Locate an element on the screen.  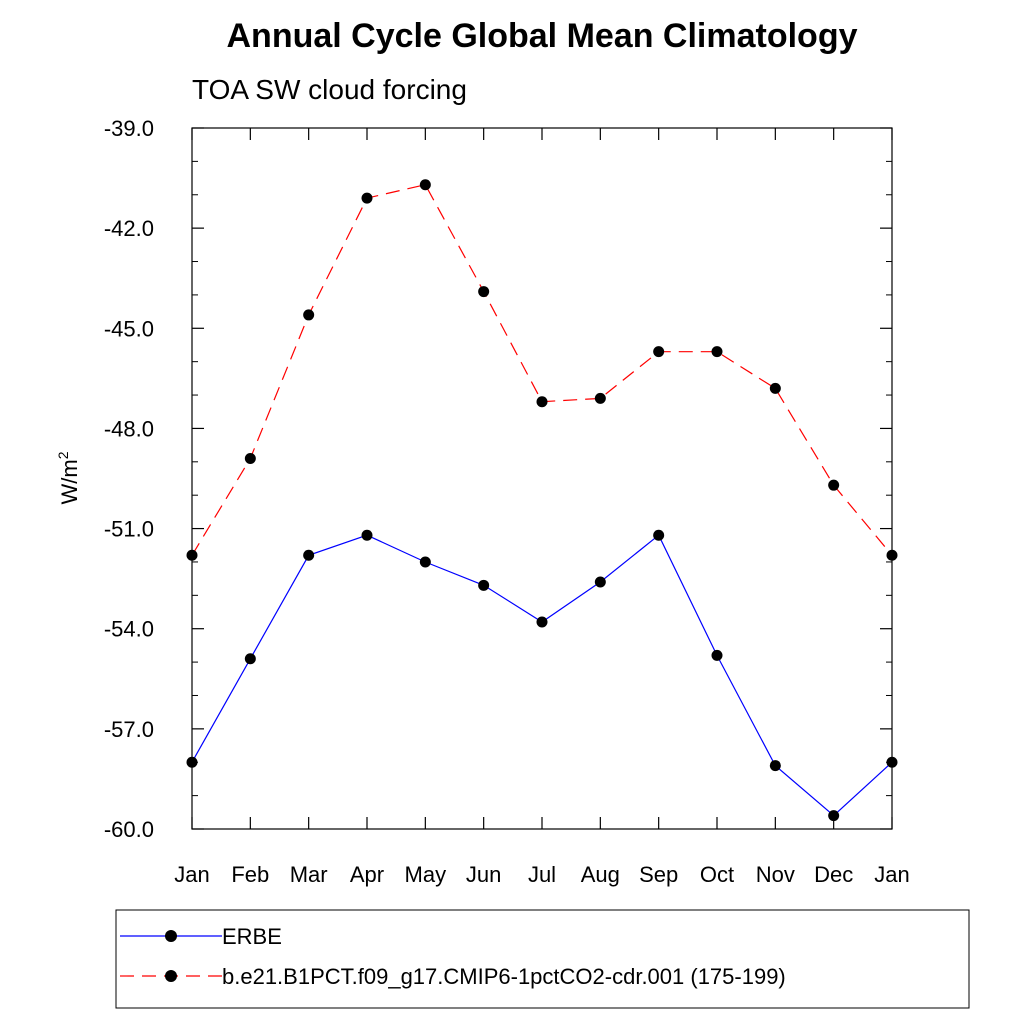
y-tick-label: -57.0 is located at coordinates (129, 729).